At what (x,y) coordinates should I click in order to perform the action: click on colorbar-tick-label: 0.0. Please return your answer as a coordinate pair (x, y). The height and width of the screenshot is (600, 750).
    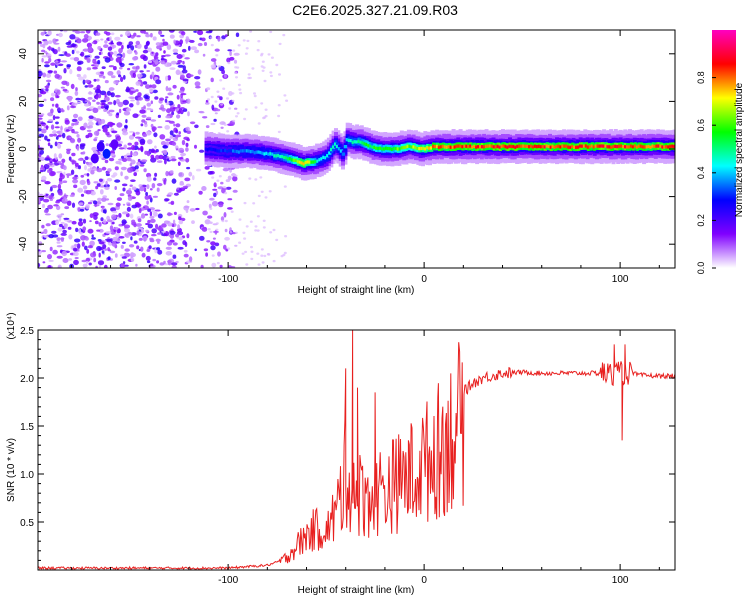
    Looking at the image, I should click on (701, 268).